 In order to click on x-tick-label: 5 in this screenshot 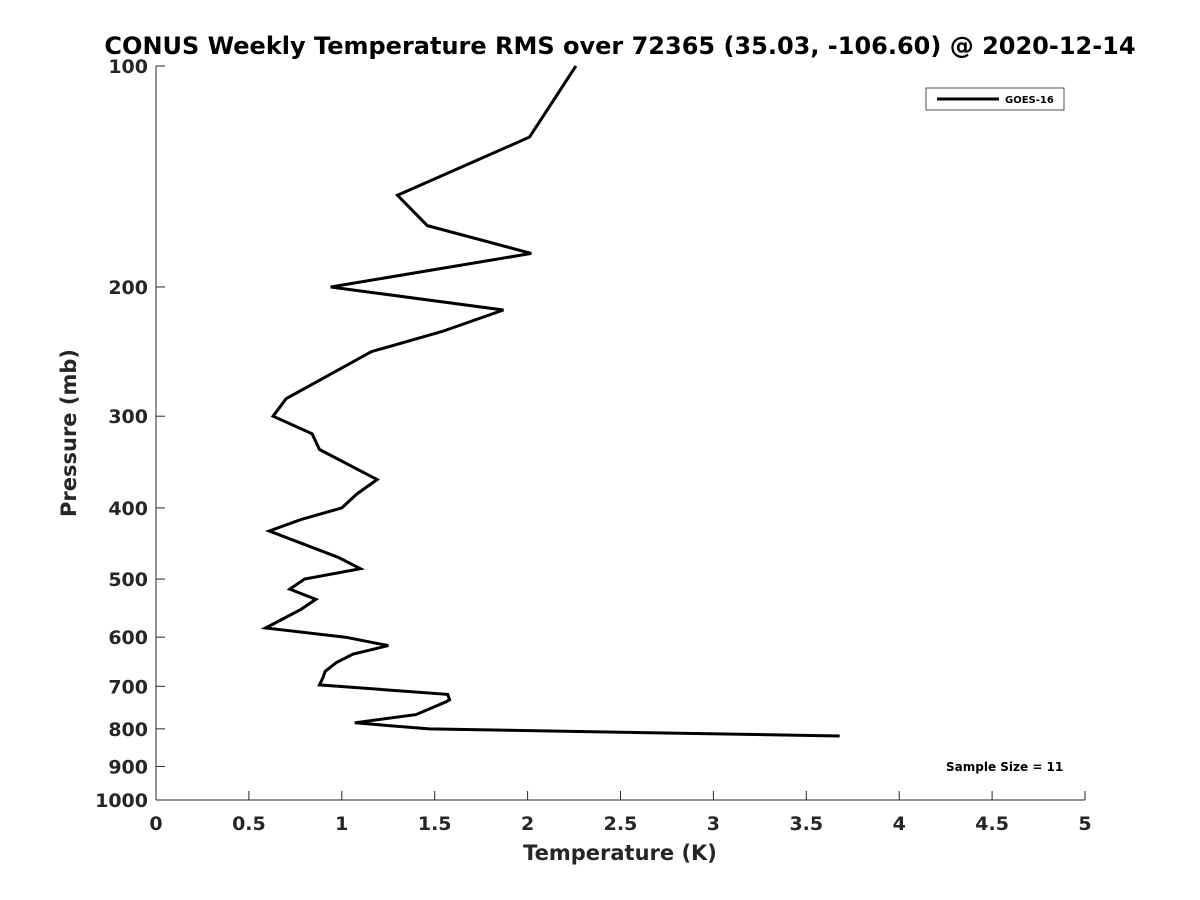, I will do `click(1084, 824)`.